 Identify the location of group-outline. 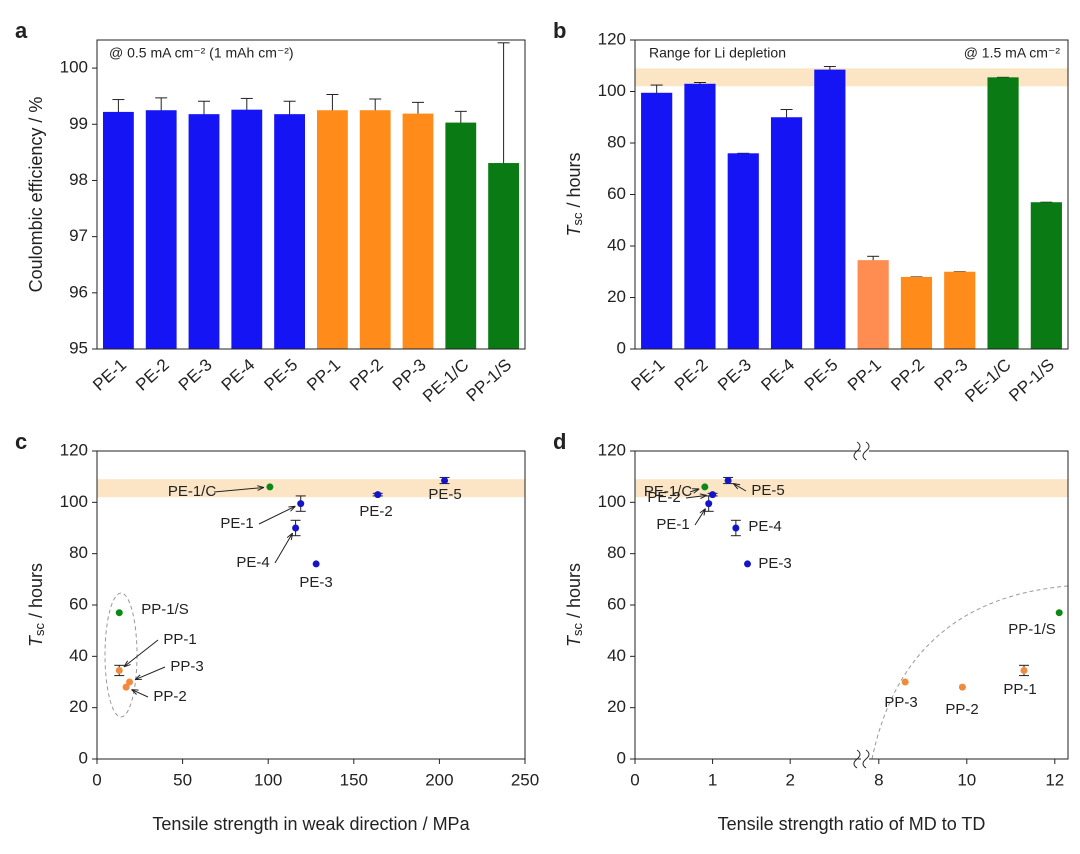
(121, 655).